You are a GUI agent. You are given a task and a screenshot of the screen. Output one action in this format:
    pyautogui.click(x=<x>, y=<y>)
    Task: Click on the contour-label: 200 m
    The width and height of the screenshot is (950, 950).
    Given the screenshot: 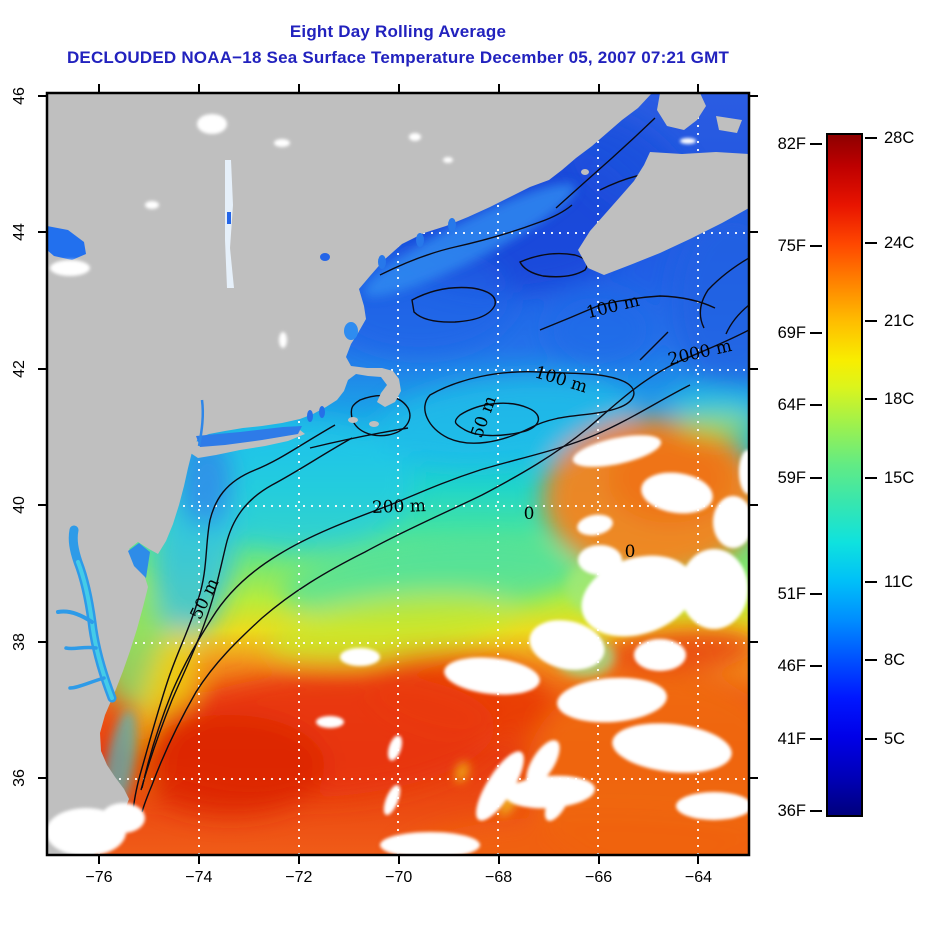 What is the action you would take?
    pyautogui.click(x=399, y=507)
    